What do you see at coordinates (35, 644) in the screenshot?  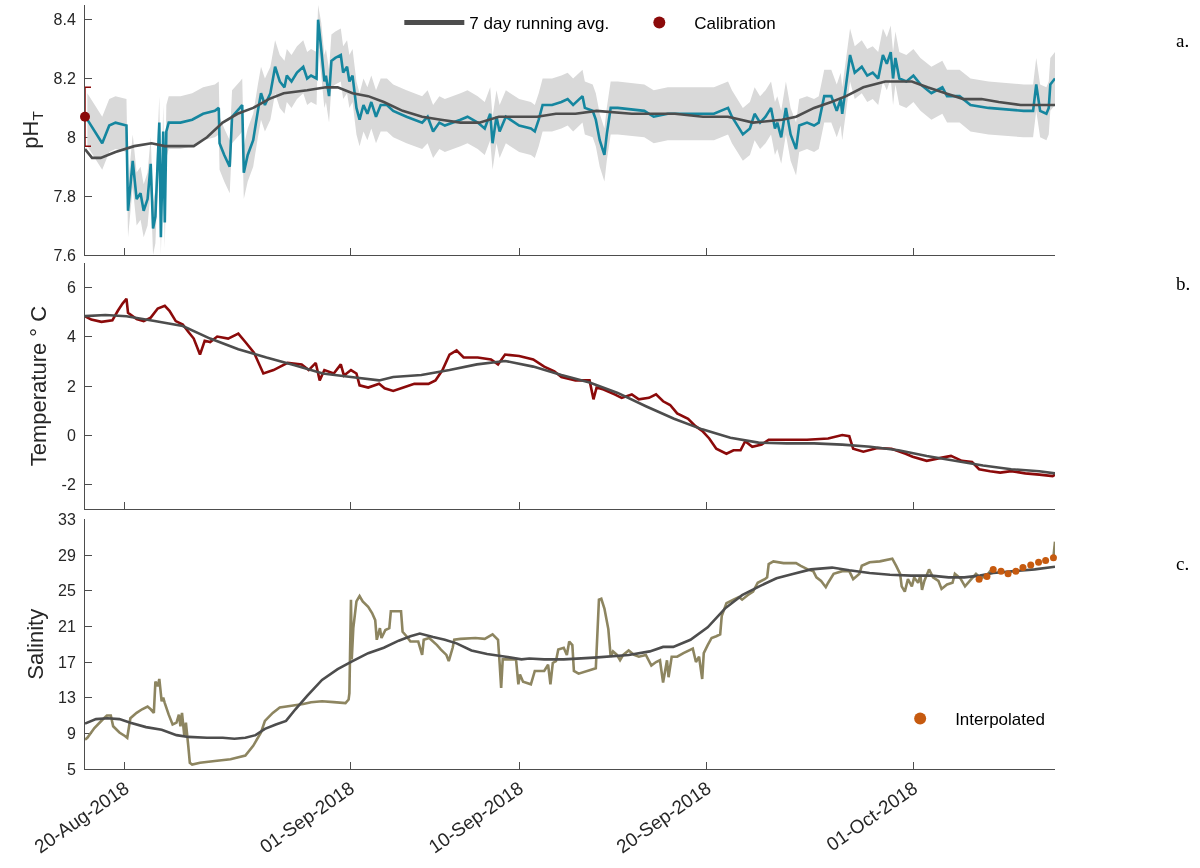 I see `y-axis-title: Salinity` at bounding box center [35, 644].